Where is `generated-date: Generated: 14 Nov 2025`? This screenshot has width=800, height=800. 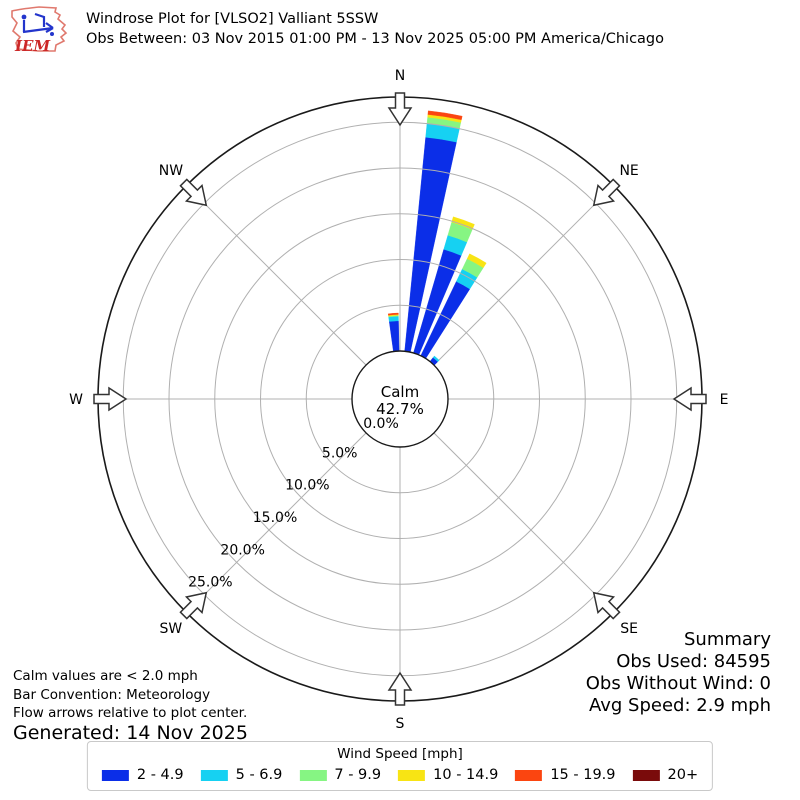 generated-date: Generated: 14 Nov 2025 is located at coordinates (130, 732).